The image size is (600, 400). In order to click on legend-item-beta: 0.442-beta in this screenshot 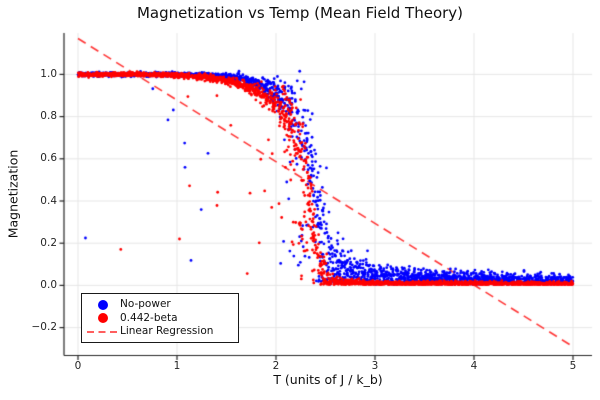, I will do `click(159, 318)`.